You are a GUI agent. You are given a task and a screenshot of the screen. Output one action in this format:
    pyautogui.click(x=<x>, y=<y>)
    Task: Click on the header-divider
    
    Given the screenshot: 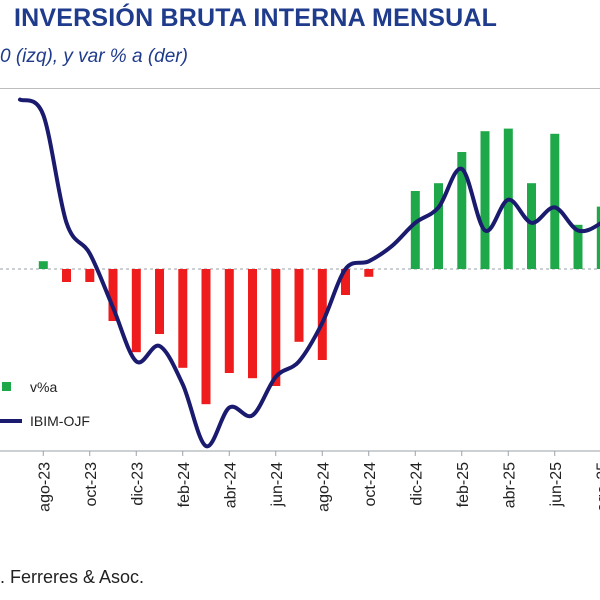 What is the action you would take?
    pyautogui.click(x=300, y=88)
    